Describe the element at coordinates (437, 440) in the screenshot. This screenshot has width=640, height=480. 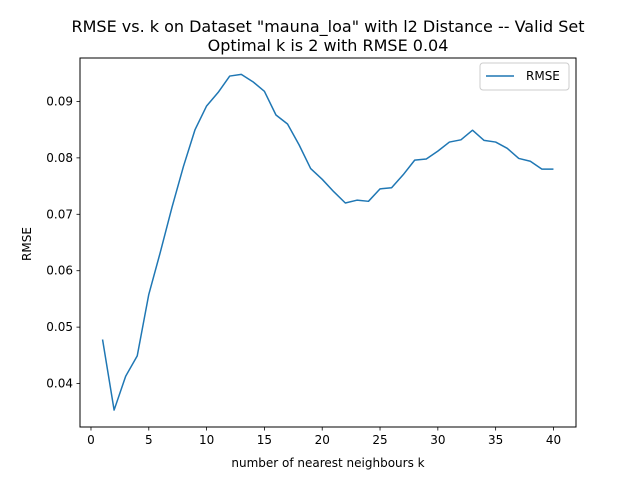
I see `x-tick-label: 30` at that location.